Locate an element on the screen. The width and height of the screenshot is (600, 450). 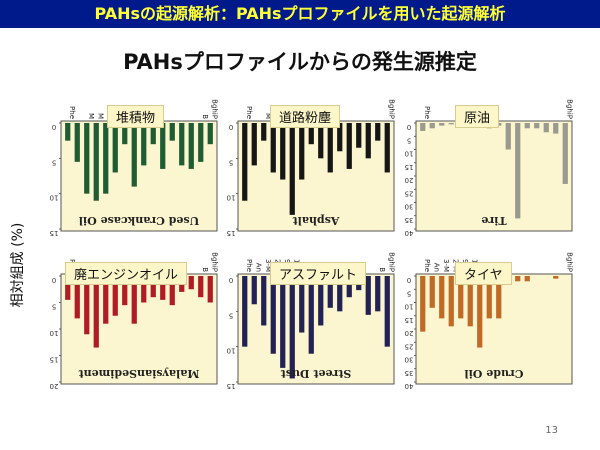
panel-title: 道路粉塵 is located at coordinates (305, 116).